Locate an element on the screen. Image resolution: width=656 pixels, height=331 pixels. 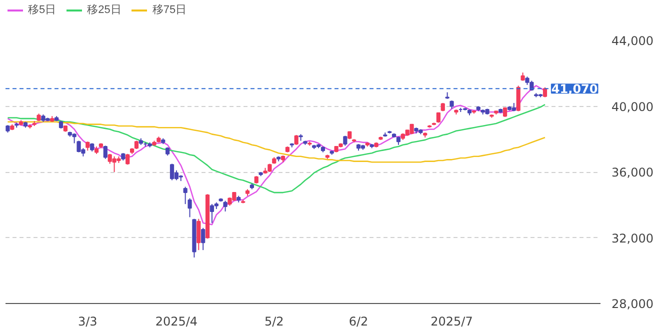
y-tick-label: 44,000 is located at coordinates (633, 41).